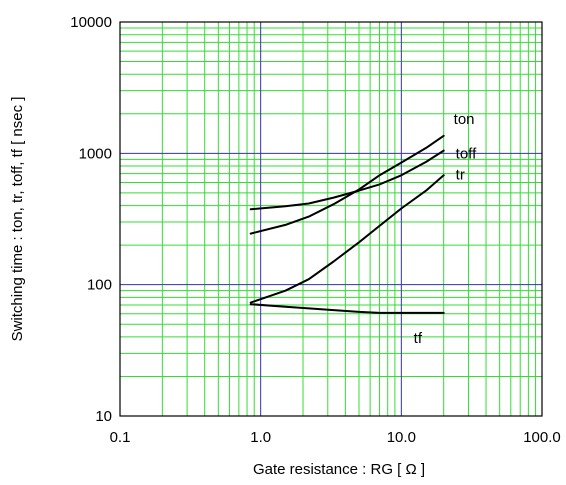 This screenshot has height=485, width=566. I want to click on x-tick-label: 1.0, so click(260, 437).